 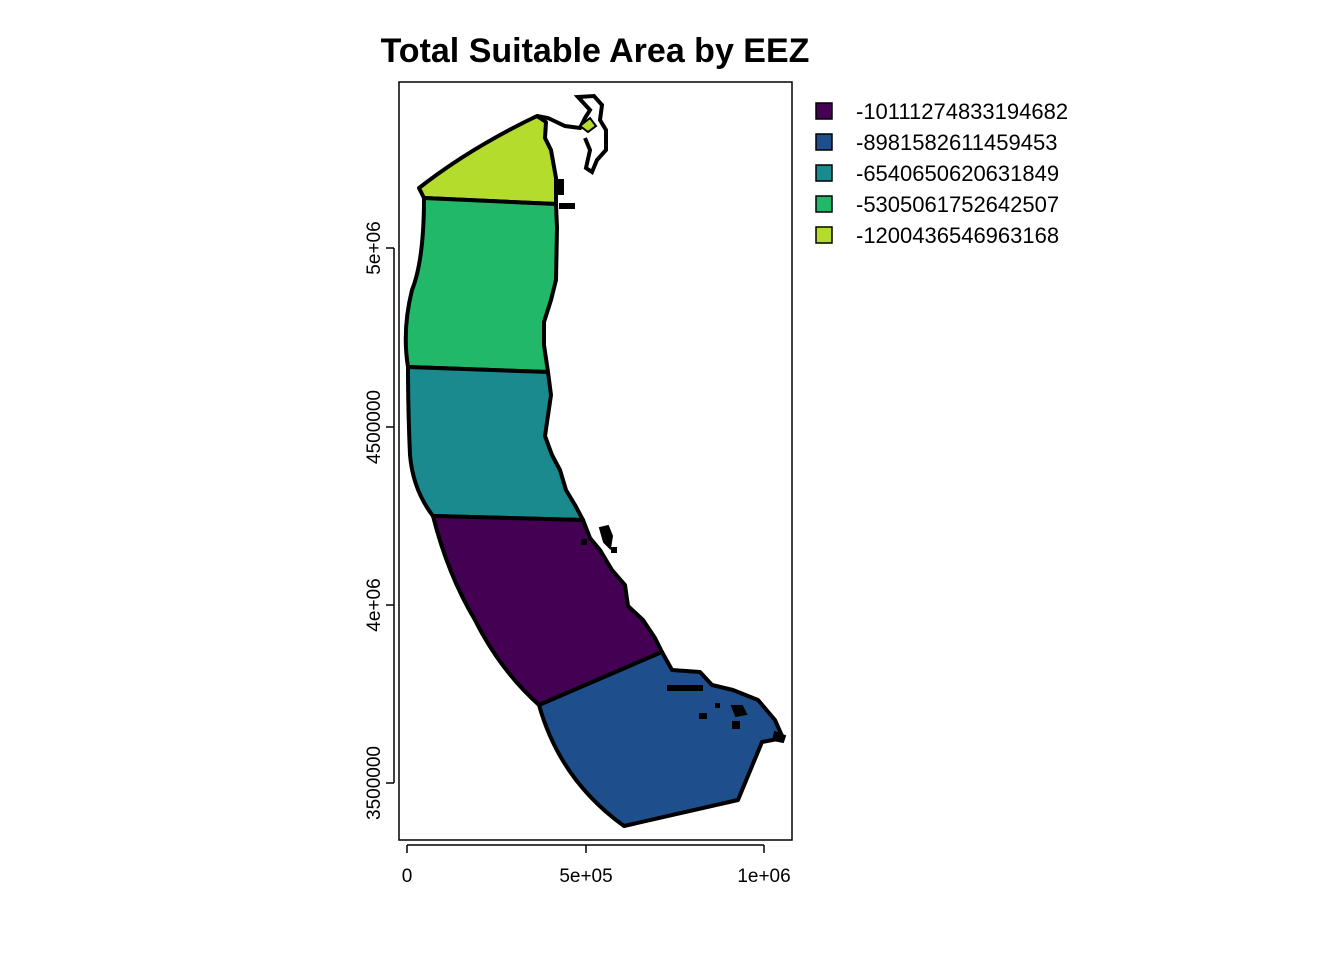 What do you see at coordinates (962, 111) in the screenshot?
I see `legend-label: -10111274833194682` at bounding box center [962, 111].